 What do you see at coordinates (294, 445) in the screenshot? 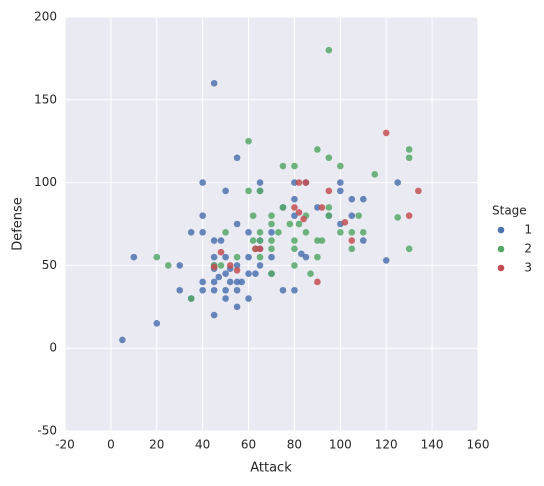
I see `x-tick-label: 80` at bounding box center [294, 445].